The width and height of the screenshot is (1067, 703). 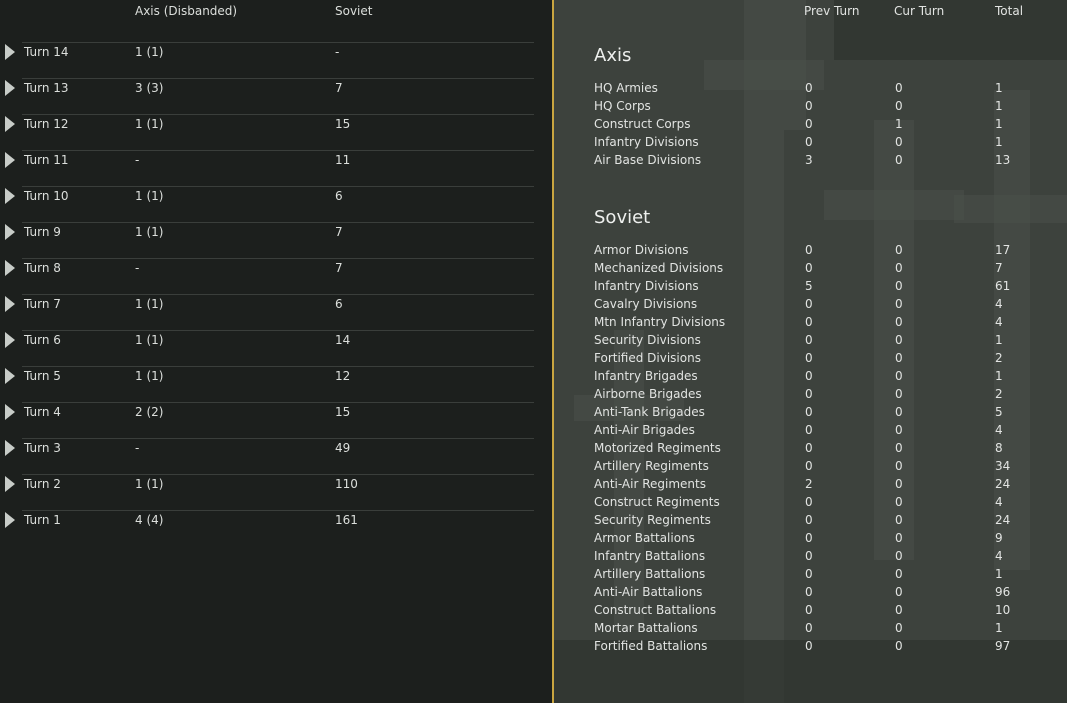 What do you see at coordinates (652, 520) in the screenshot?
I see `unit-label: Security Regiments` at bounding box center [652, 520].